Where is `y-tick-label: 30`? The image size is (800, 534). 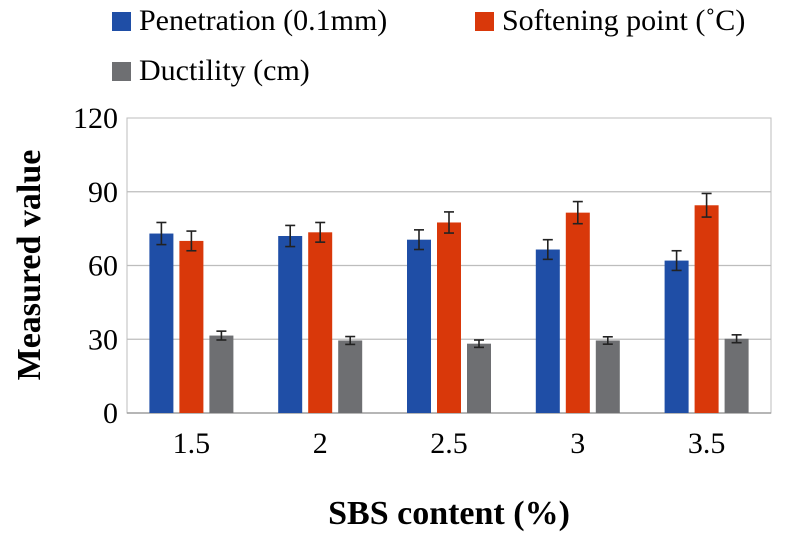
y-tick-label: 30 is located at coordinates (103, 339).